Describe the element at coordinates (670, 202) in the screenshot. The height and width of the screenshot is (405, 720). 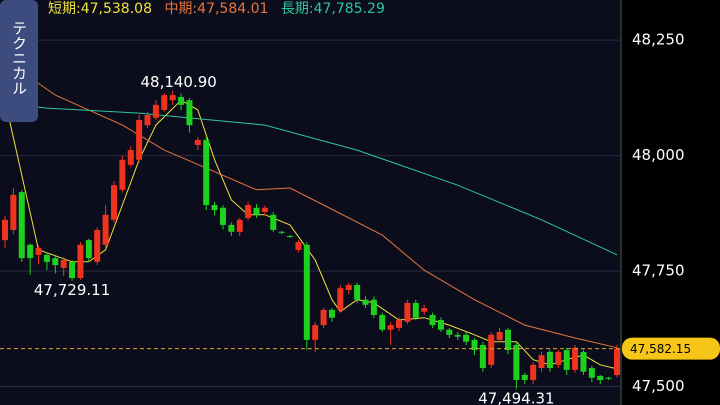
I see `axis-panel` at that location.